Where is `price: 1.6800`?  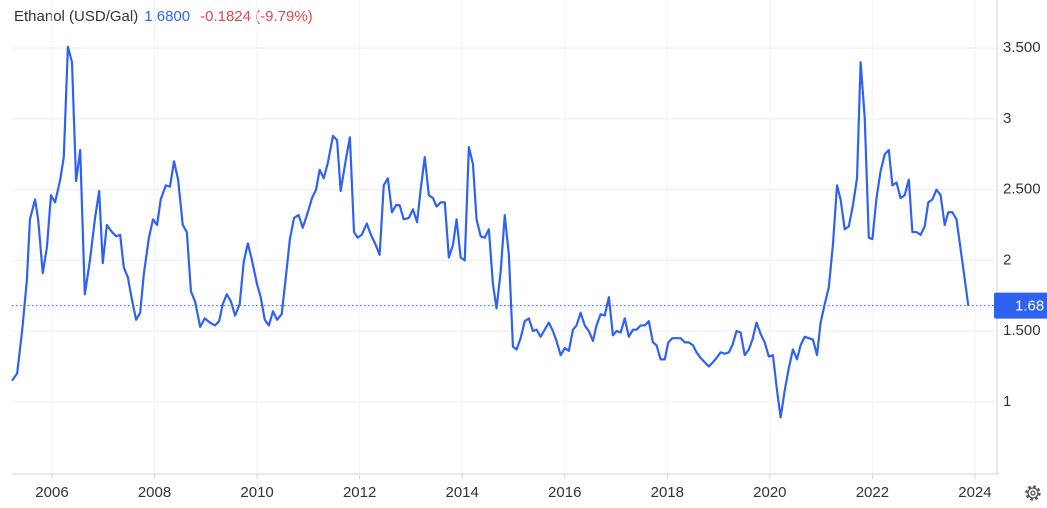
price: 1.6800 is located at coordinates (167, 16).